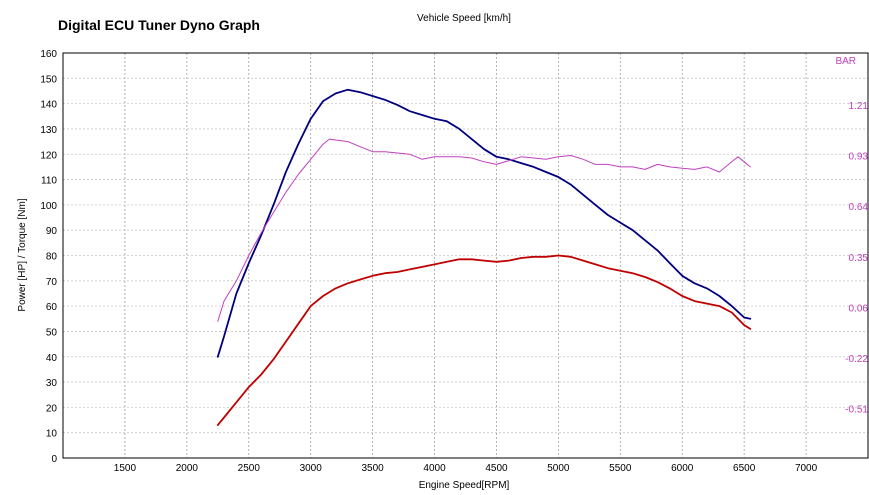 The width and height of the screenshot is (869, 495). I want to click on x-tick-label: 2500, so click(249, 468).